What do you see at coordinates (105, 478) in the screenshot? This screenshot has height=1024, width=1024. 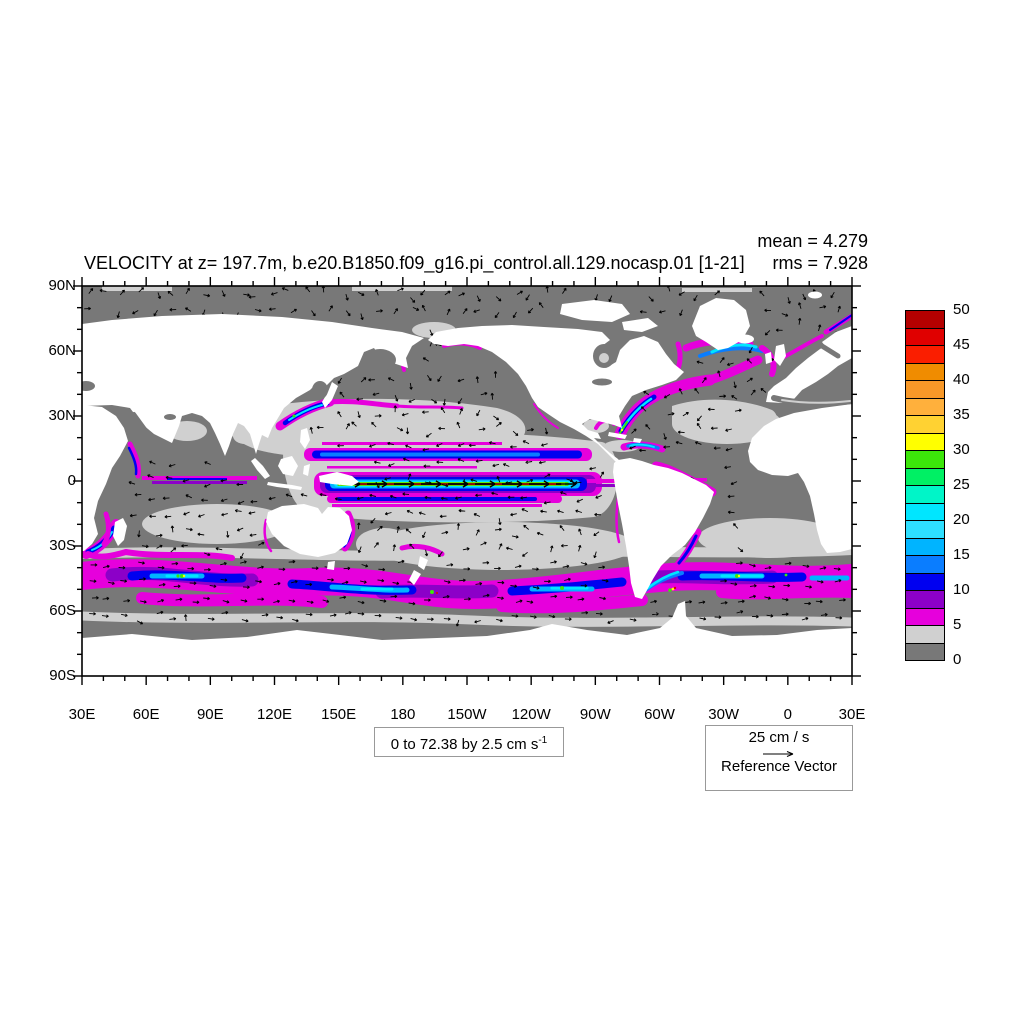 I see `land-africa-east` at bounding box center [105, 478].